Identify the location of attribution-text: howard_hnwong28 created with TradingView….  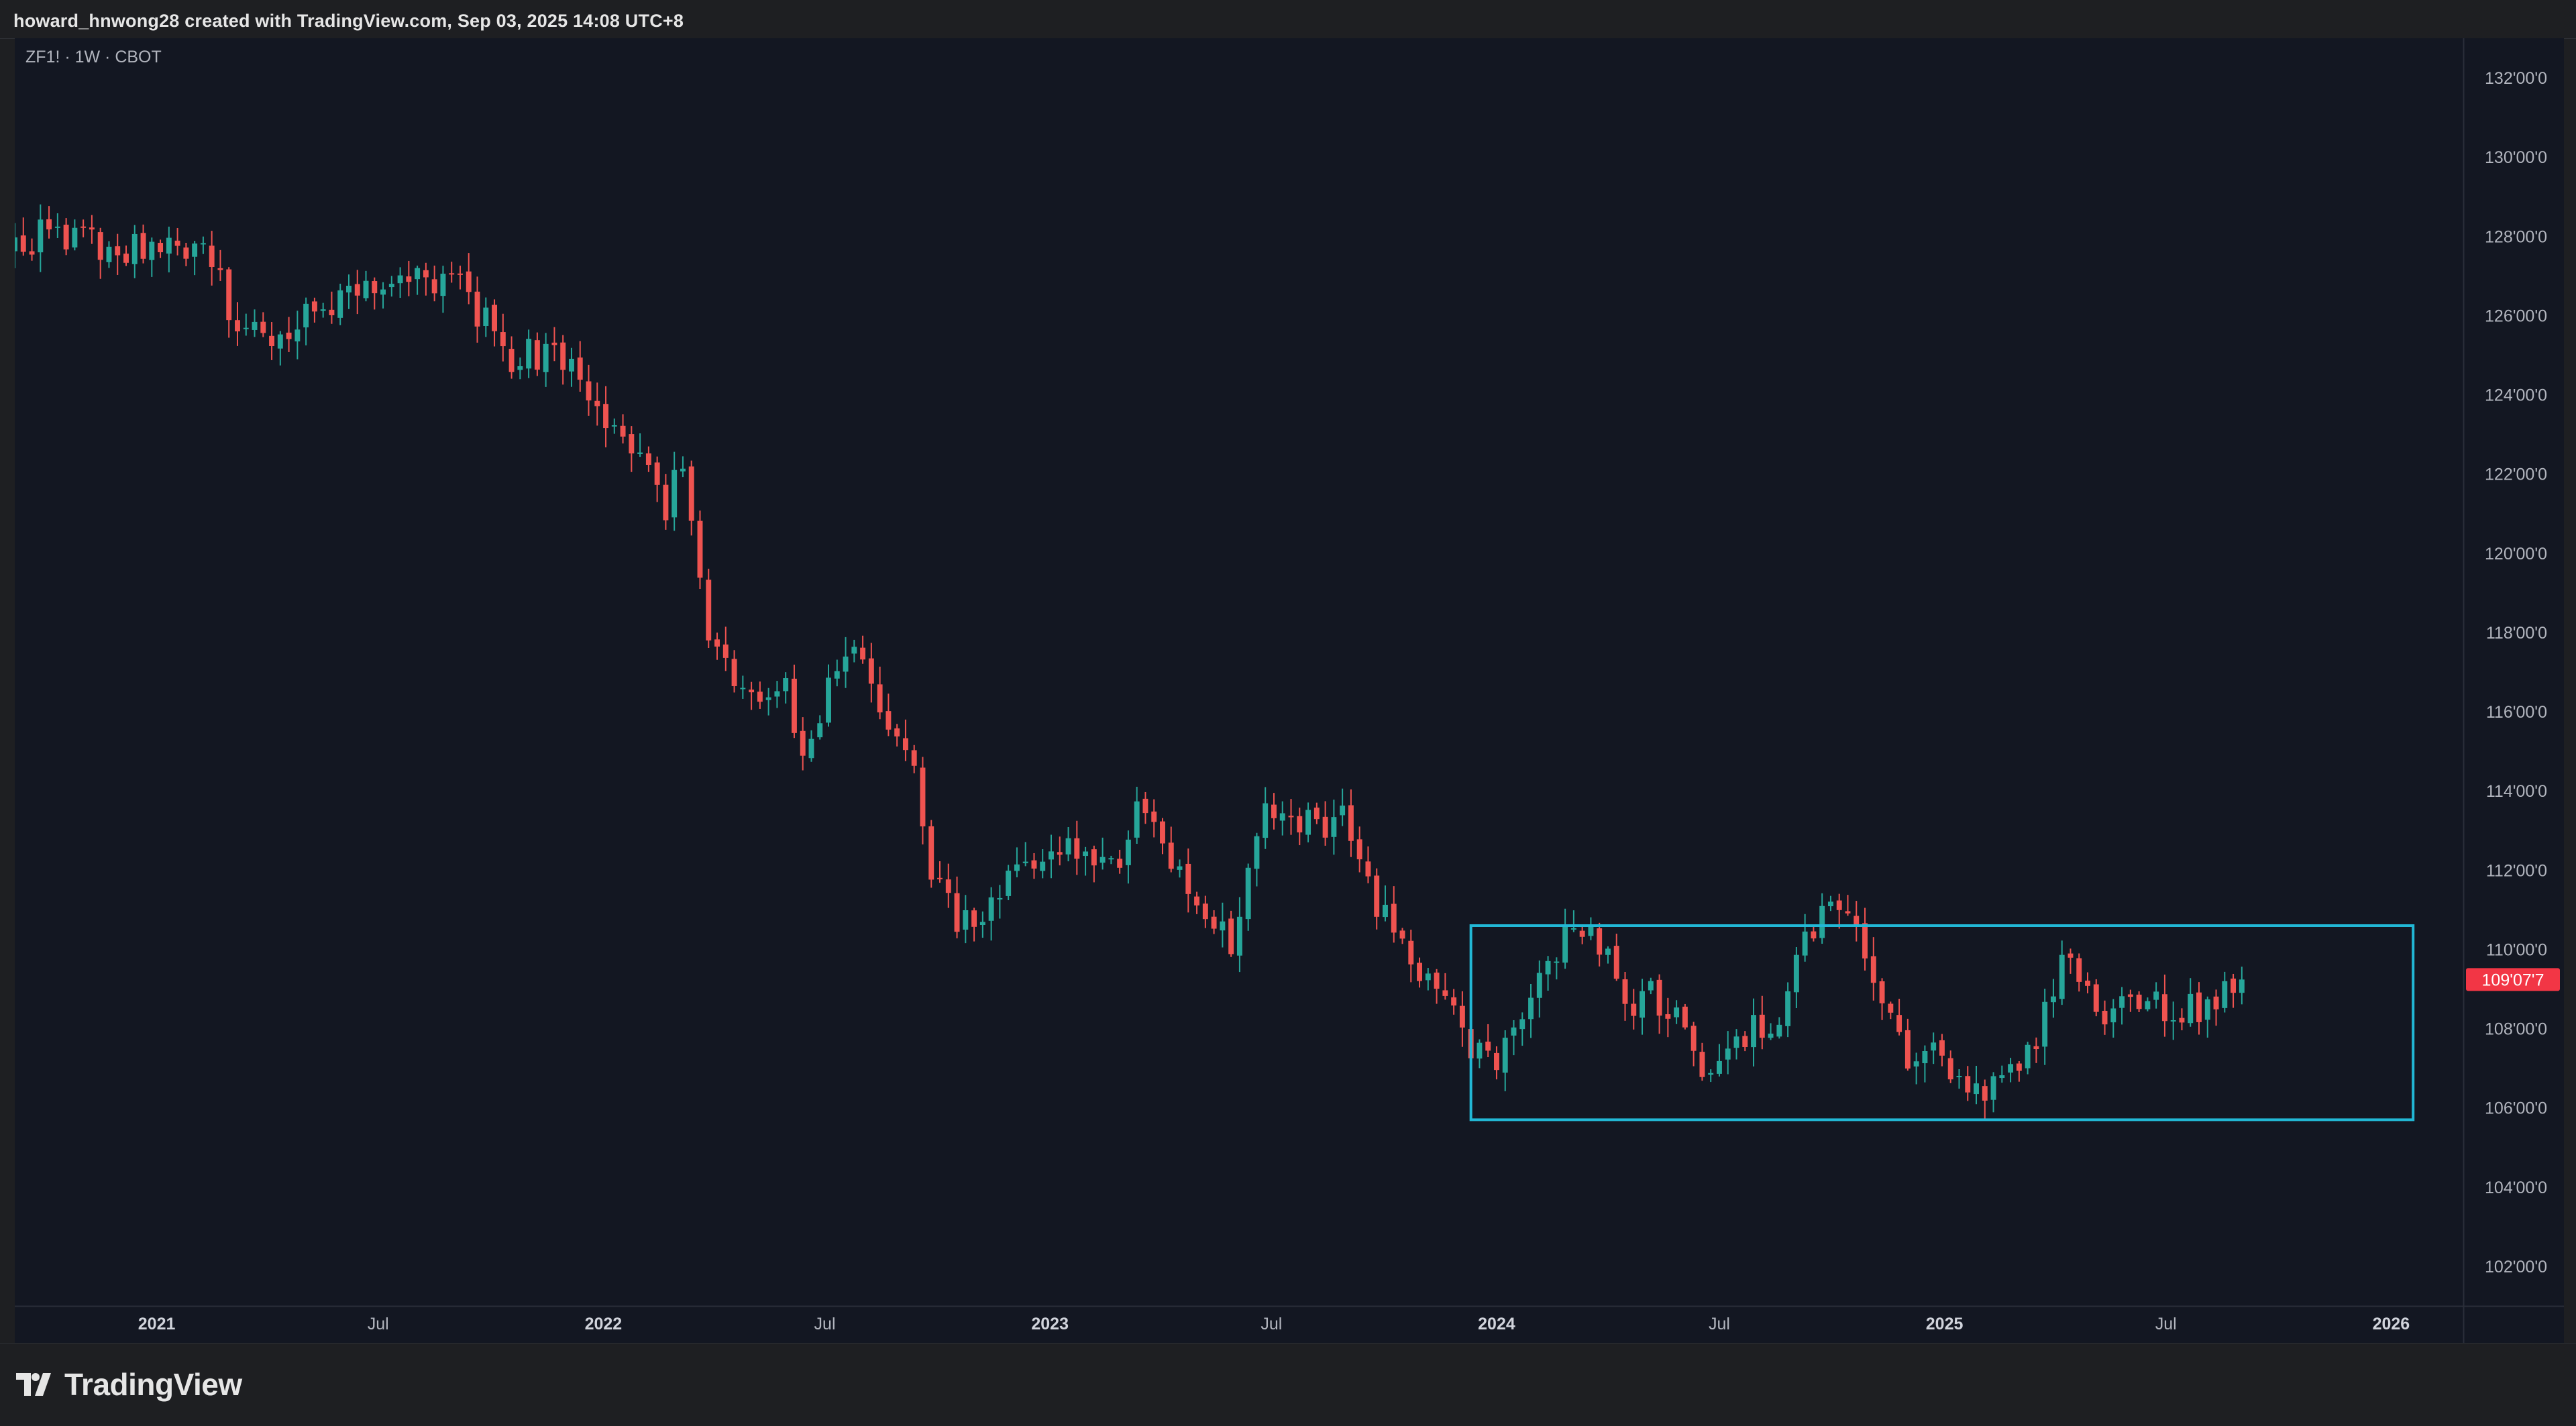
(348, 21).